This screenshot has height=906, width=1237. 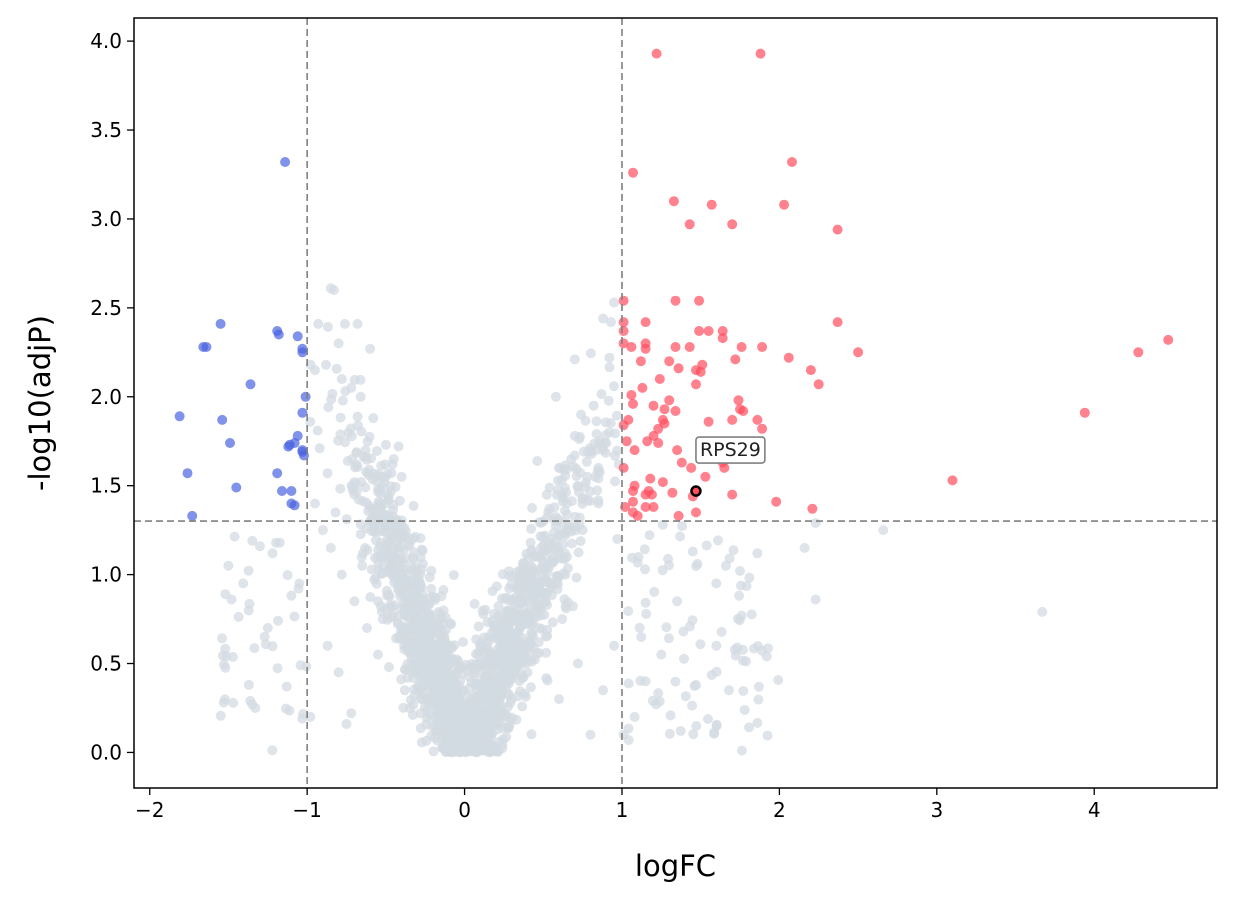 What do you see at coordinates (242, 339) in the screenshot?
I see `down-points-layer` at bounding box center [242, 339].